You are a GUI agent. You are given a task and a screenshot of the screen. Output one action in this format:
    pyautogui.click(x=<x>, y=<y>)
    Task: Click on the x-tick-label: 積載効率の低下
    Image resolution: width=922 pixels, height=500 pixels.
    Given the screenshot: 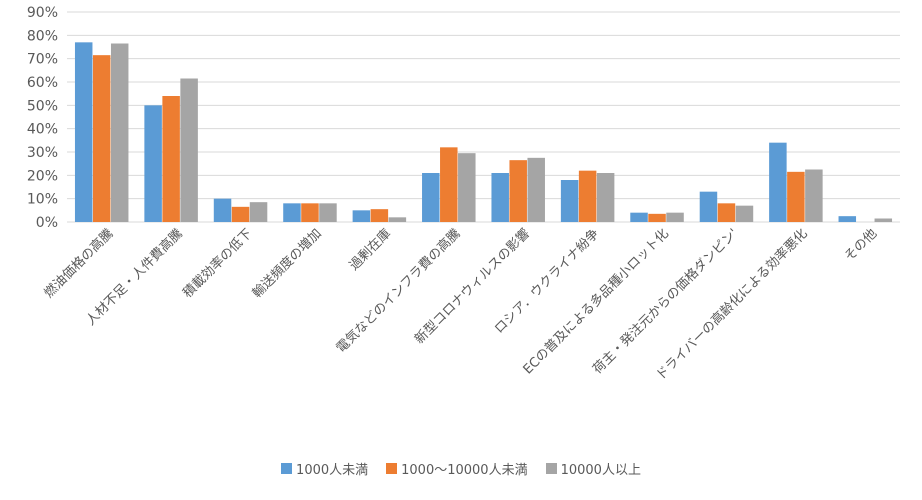 What is the action you would take?
    pyautogui.click(x=218, y=264)
    